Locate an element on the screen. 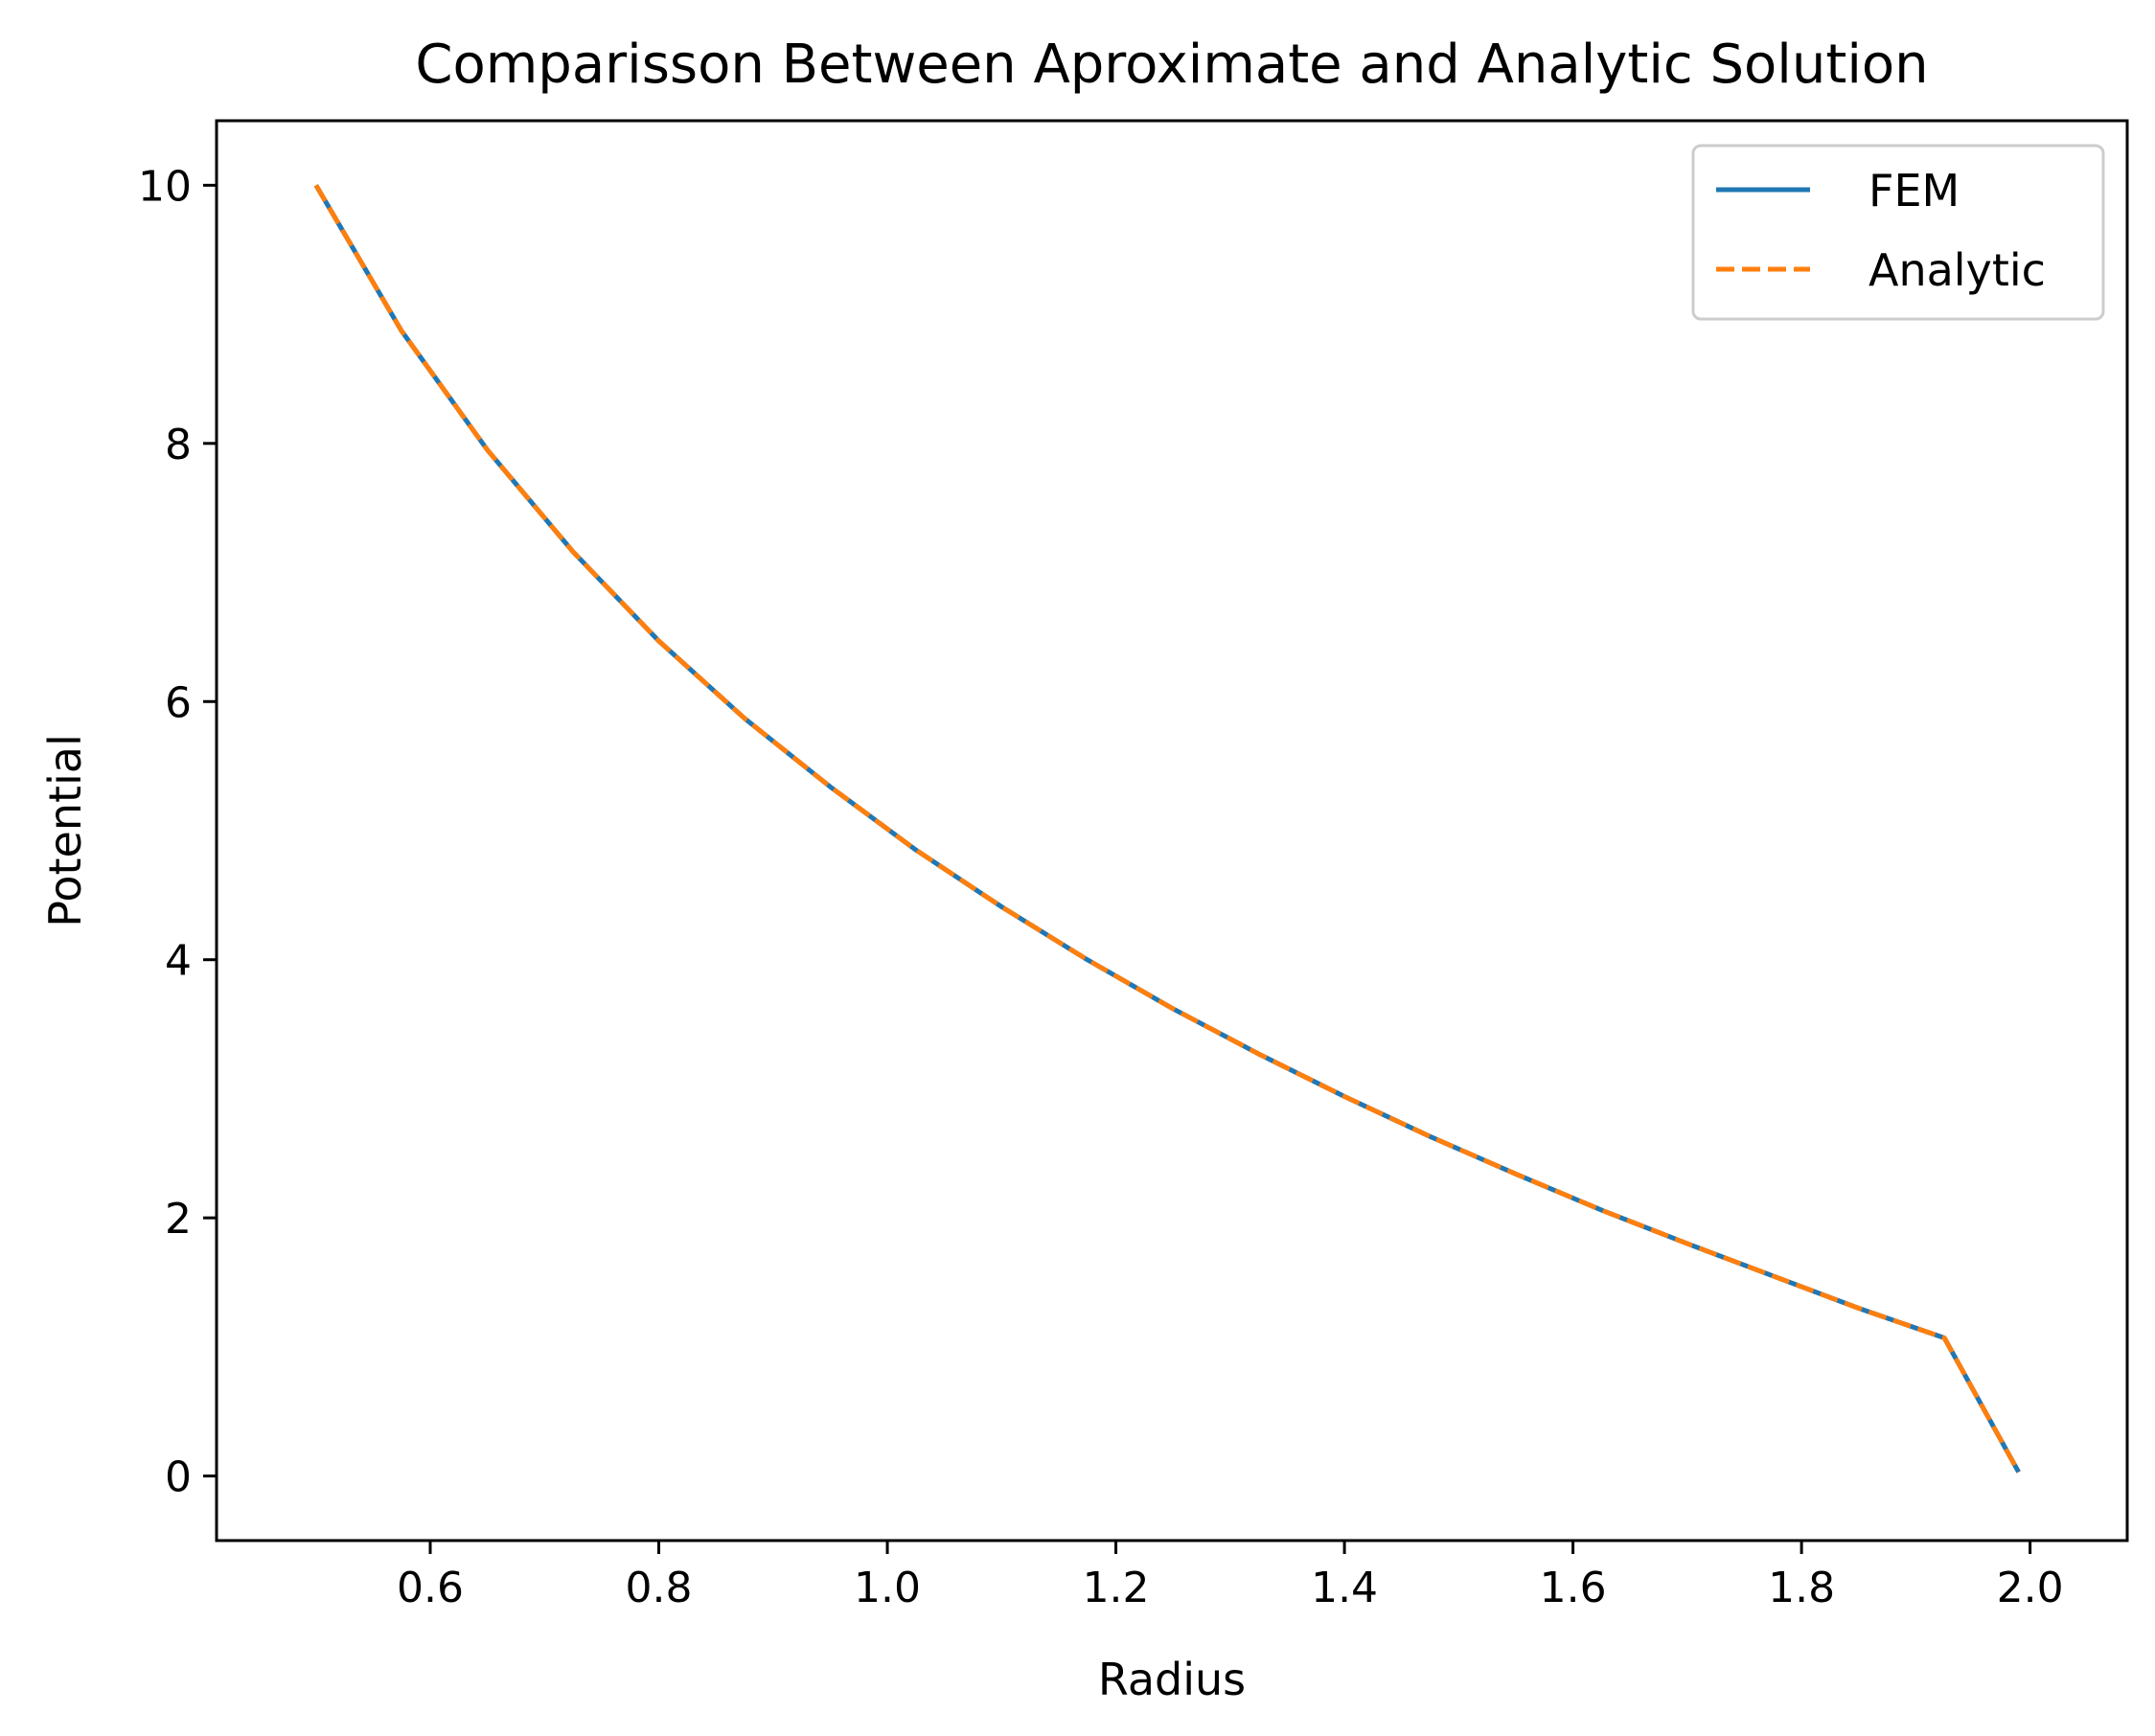 The image size is (2155, 1736). legend-label-analytic: Analytic is located at coordinates (1957, 270).